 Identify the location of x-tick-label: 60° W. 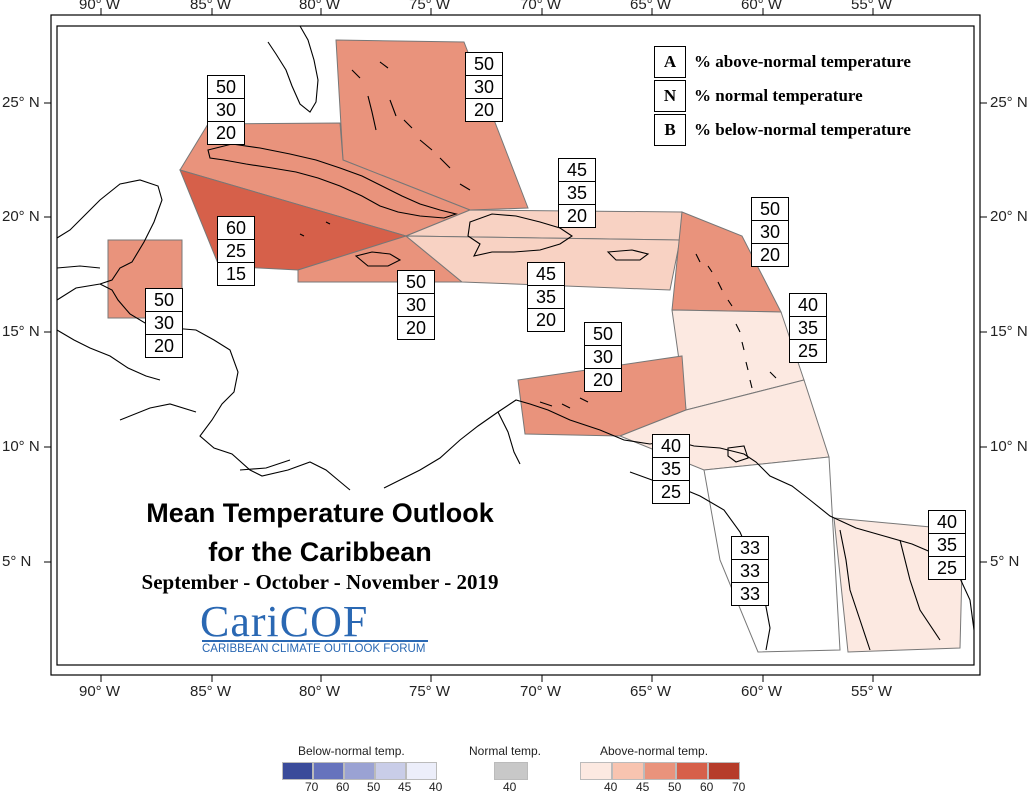
(762, 6).